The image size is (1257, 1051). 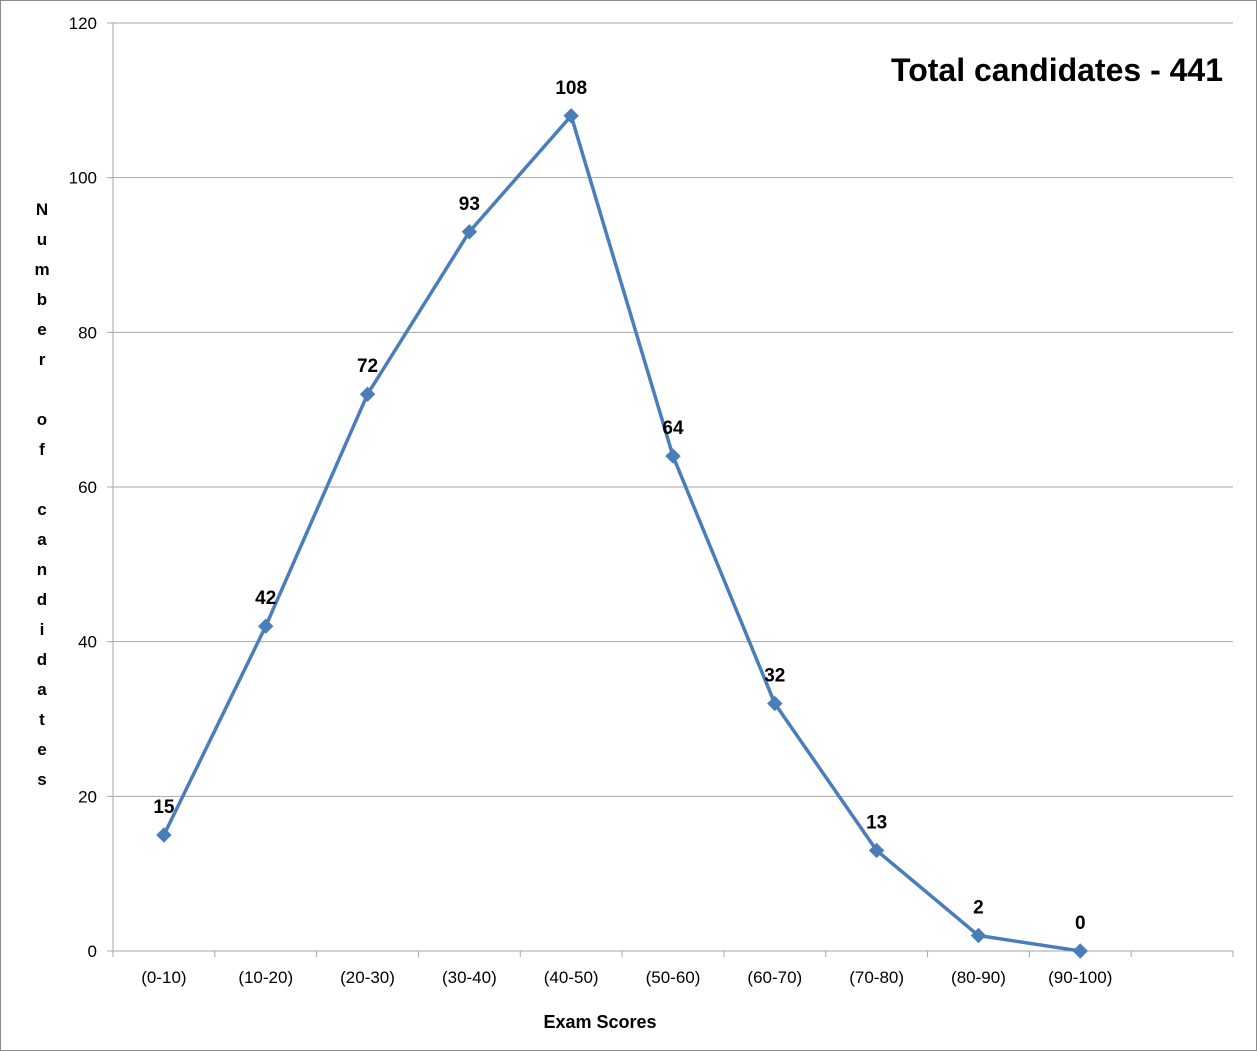 I want to click on x-tick-label: (20-30), so click(x=367, y=977).